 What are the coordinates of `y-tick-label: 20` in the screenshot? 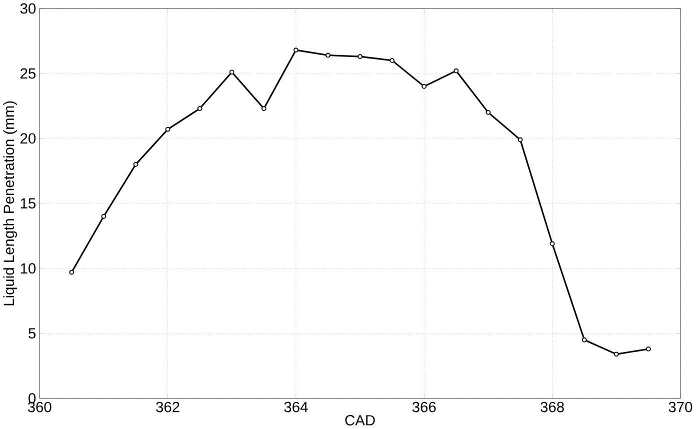 It's located at (28, 138).